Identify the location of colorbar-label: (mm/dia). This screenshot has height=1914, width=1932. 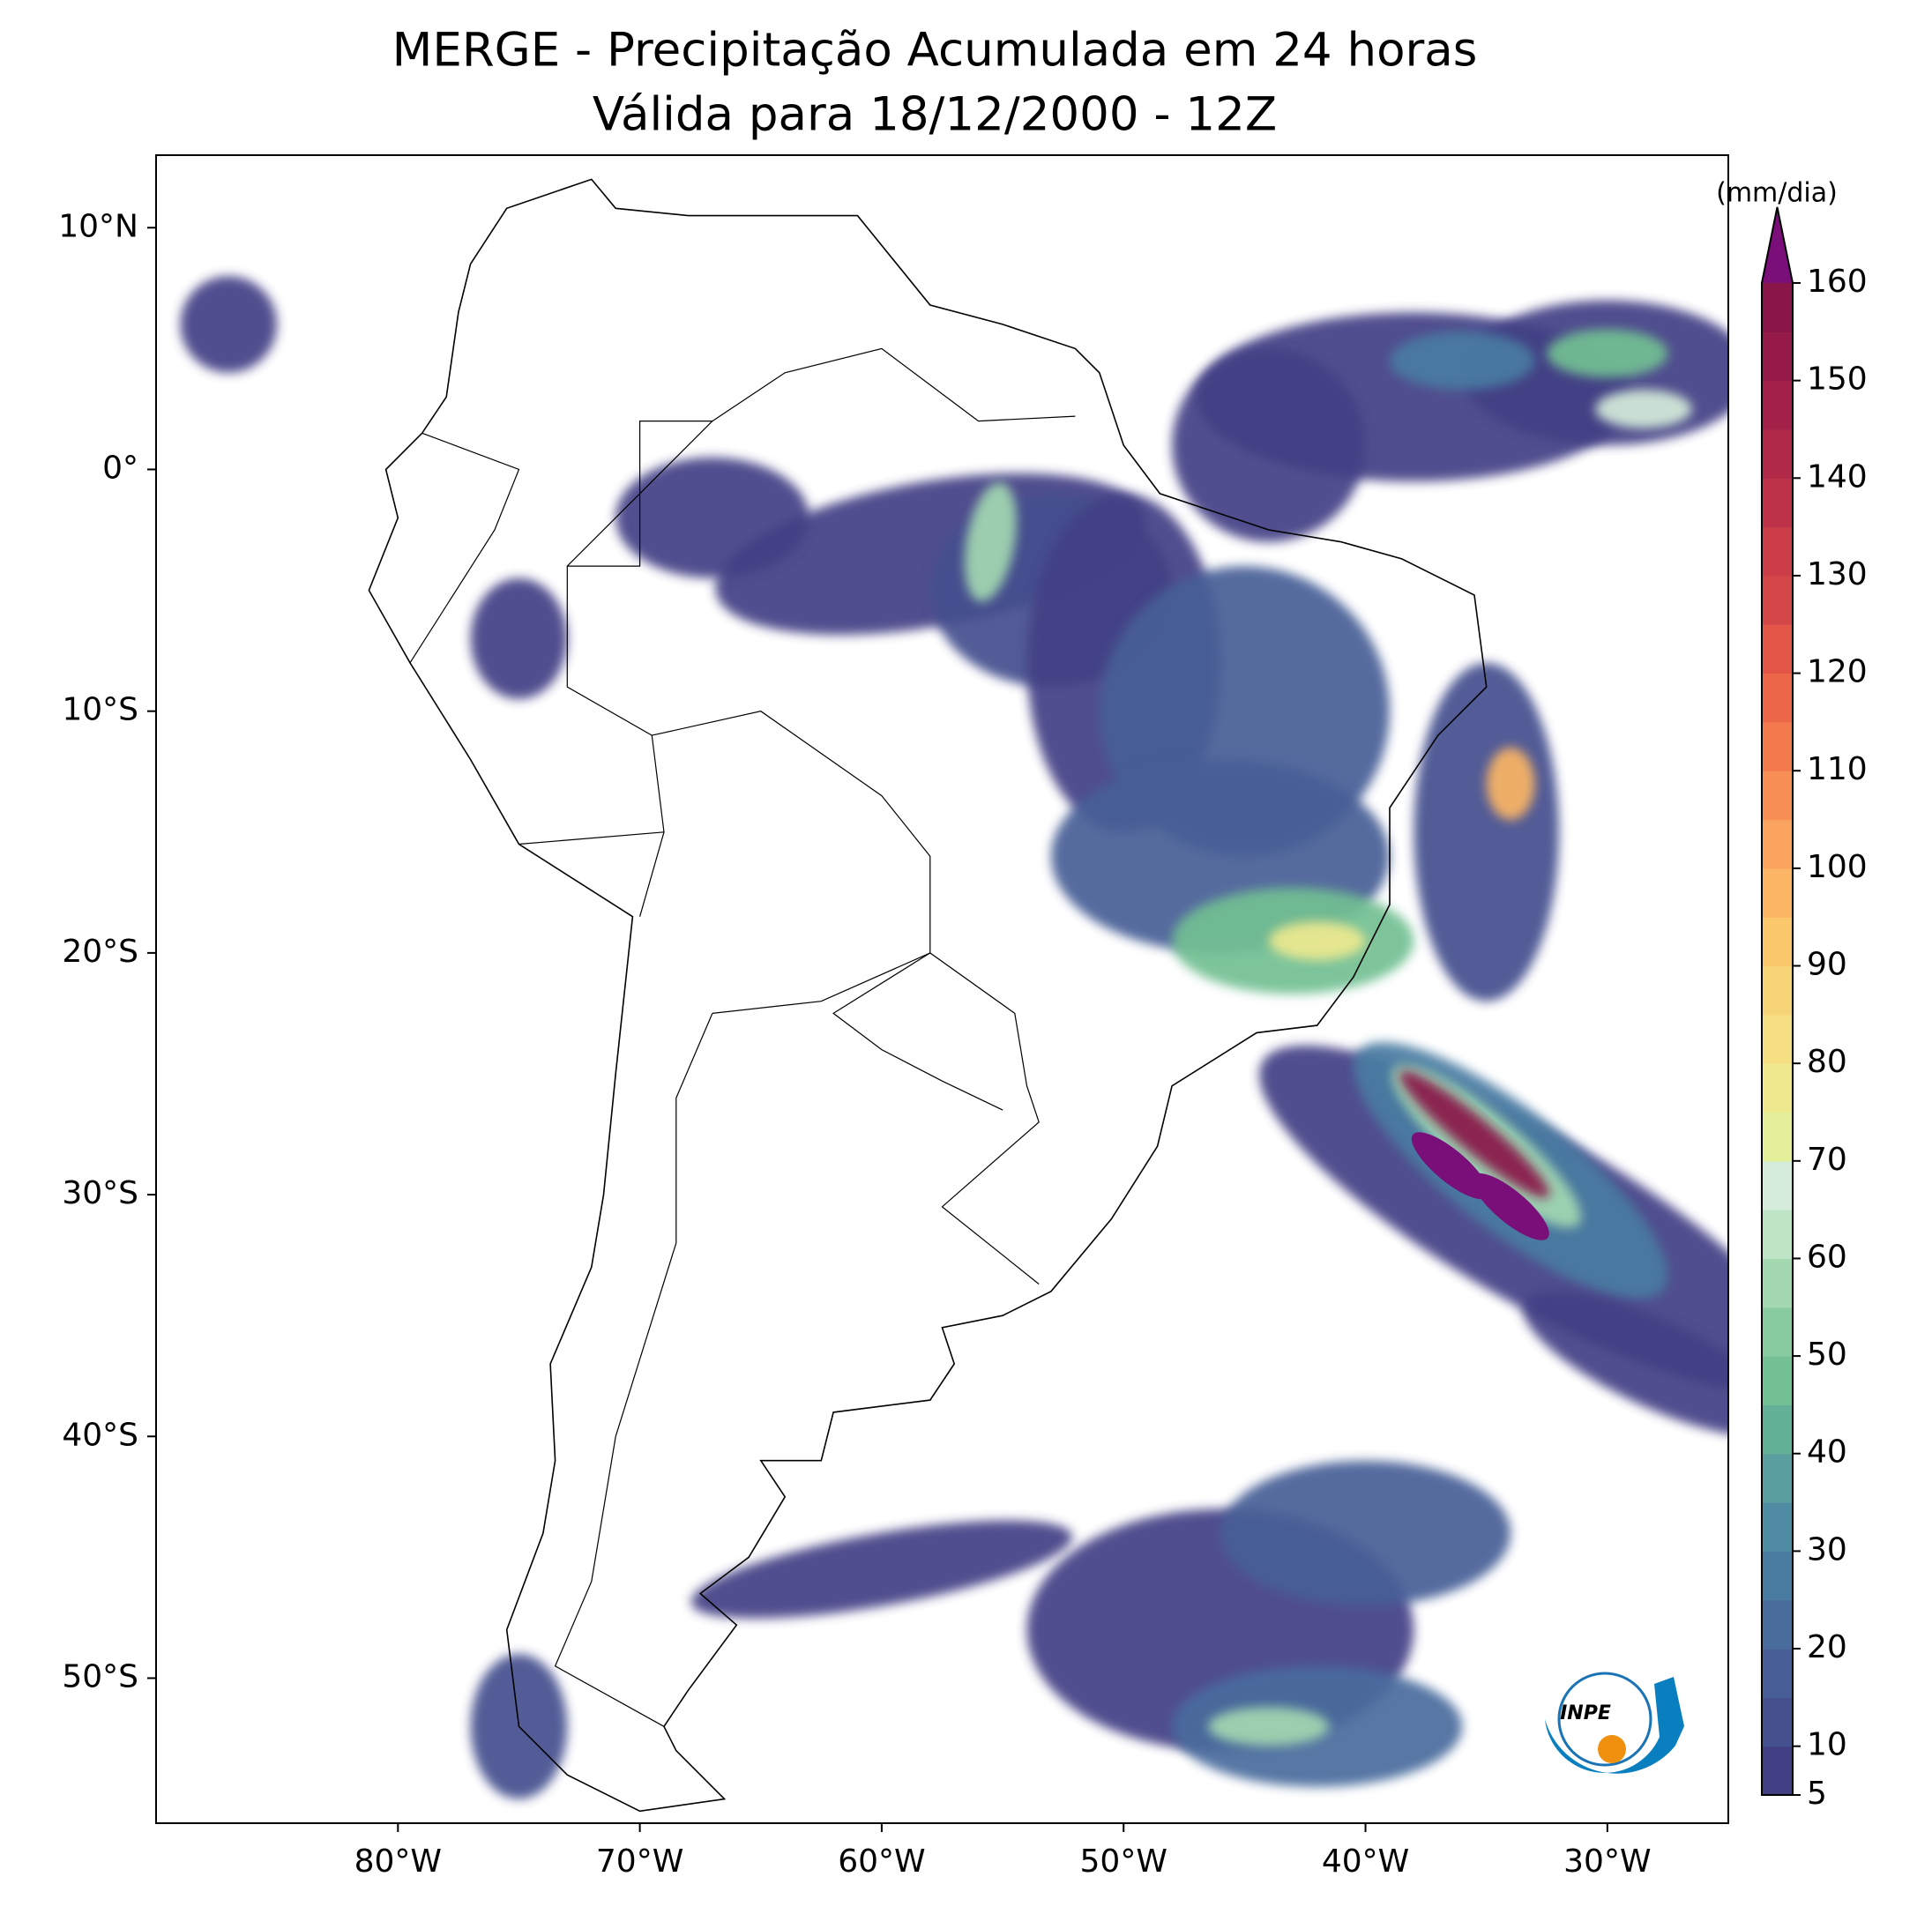
(1777, 193).